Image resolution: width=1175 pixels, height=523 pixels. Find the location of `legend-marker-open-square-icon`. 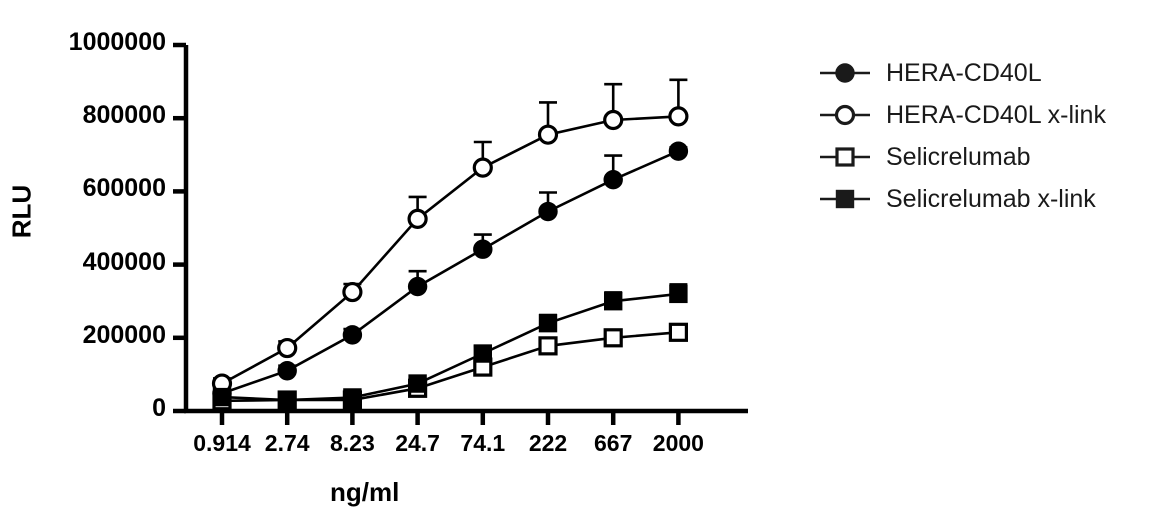

legend-marker-open-square-icon is located at coordinates (845, 157).